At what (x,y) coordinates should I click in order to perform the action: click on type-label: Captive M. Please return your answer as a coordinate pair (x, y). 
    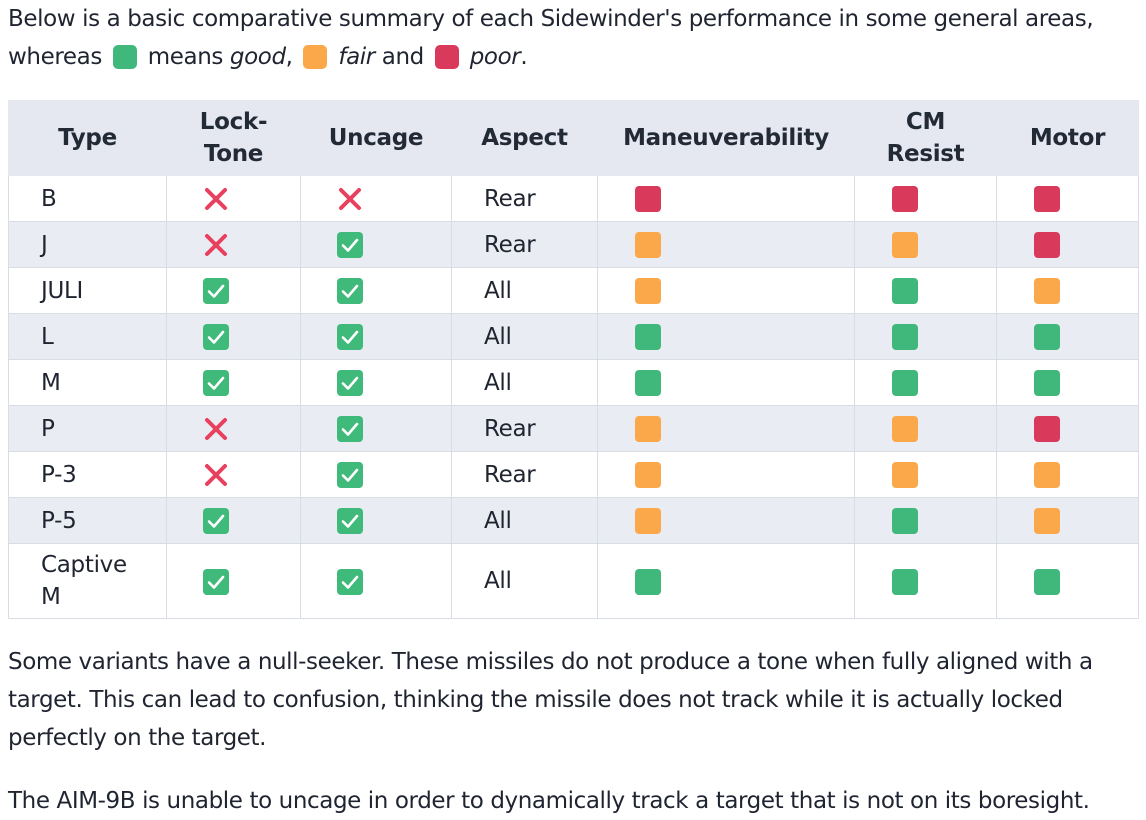
    Looking at the image, I should click on (84, 581).